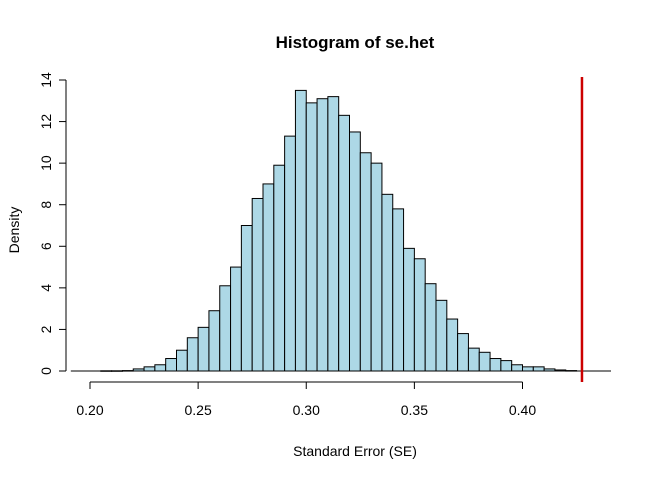  I want to click on y-tick-label: 2, so click(46, 329).